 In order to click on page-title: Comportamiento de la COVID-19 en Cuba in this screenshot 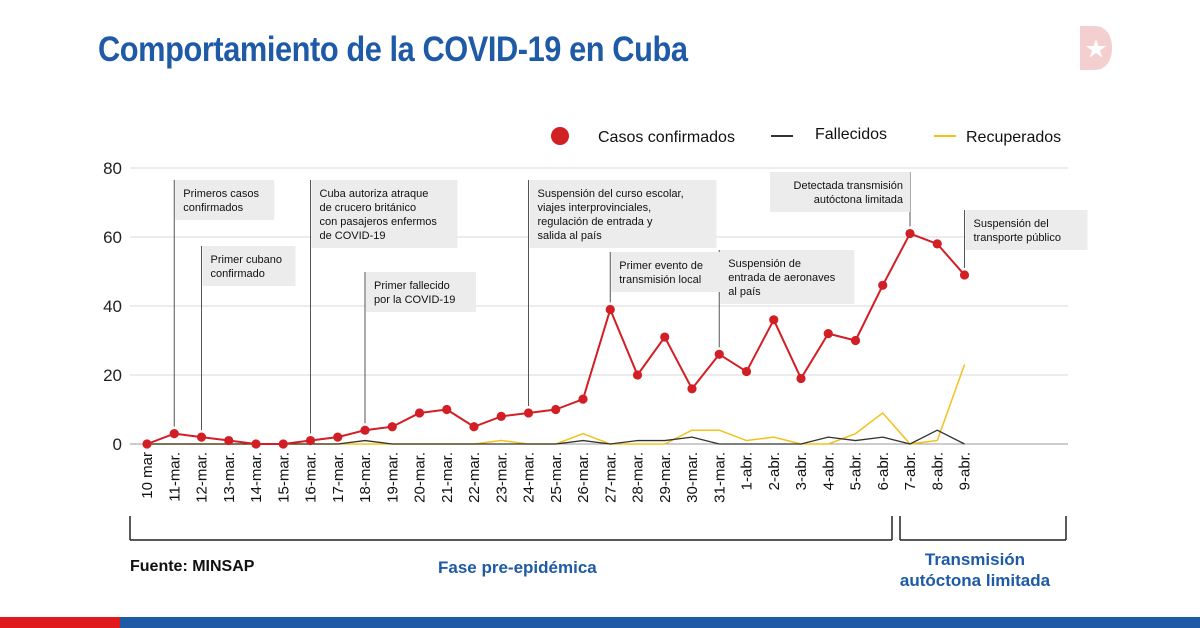, I will do `click(393, 49)`.